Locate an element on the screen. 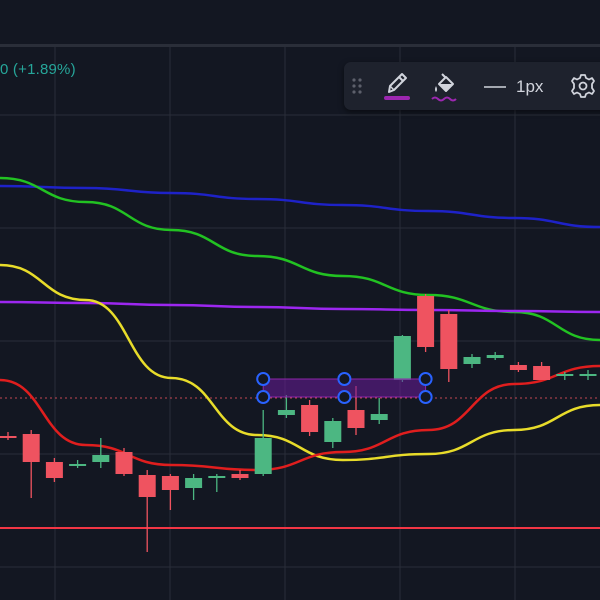 This screenshot has width=600, height=600. ma-blue-line is located at coordinates (300, 206).